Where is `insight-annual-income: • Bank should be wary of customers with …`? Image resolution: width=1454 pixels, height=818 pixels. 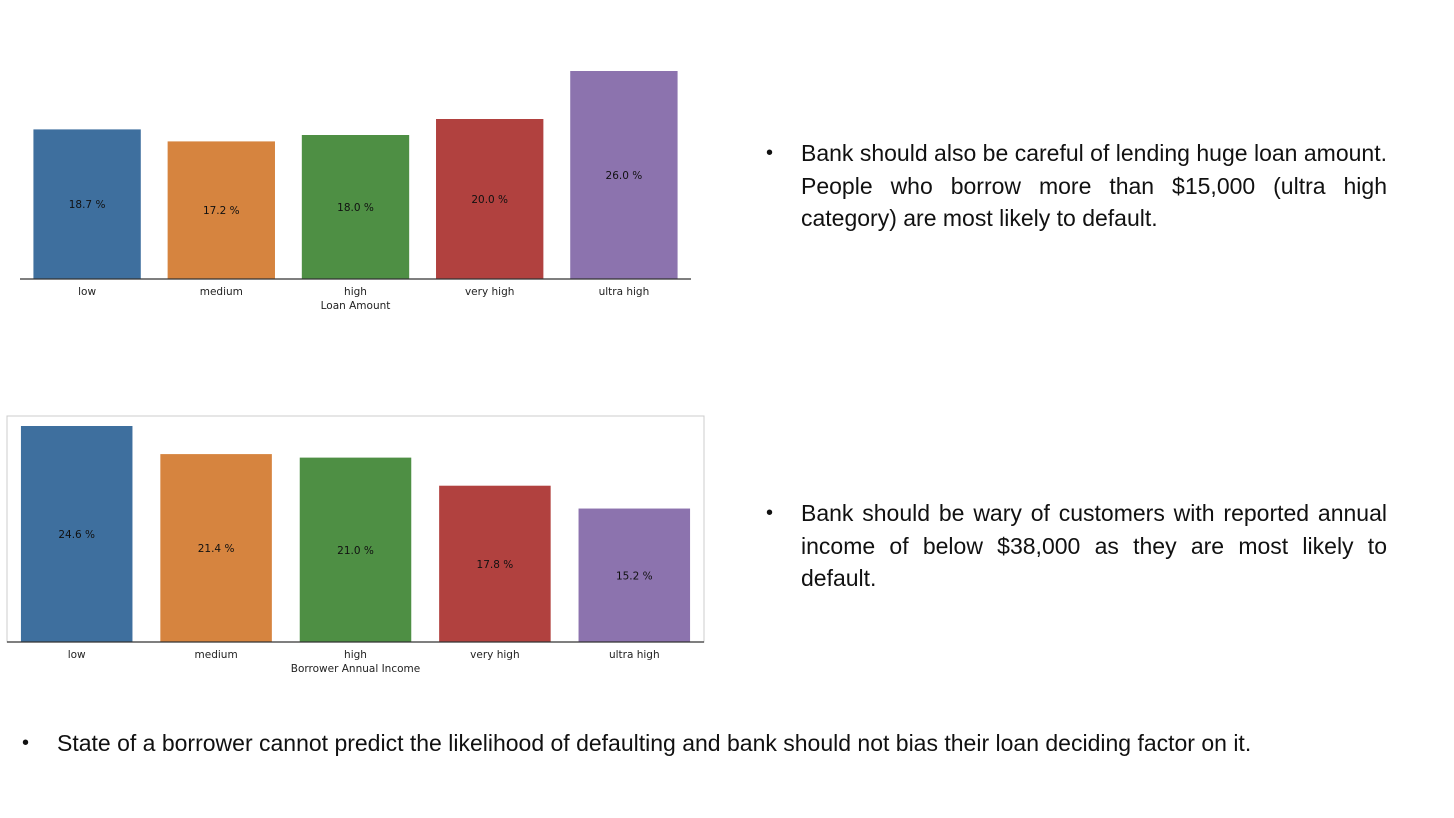
insight-annual-income: • Bank should be wary of customers with … is located at coordinates (1077, 552).